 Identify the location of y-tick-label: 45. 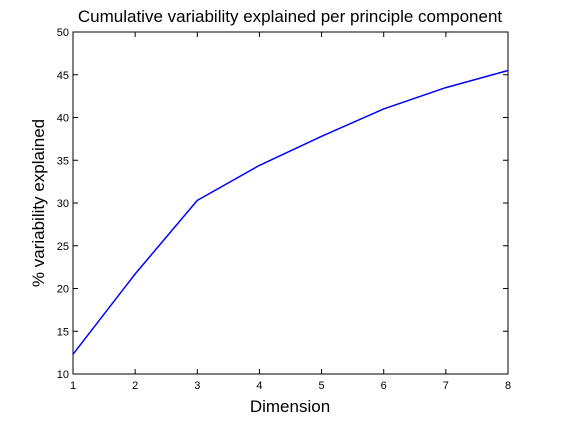
(63, 76).